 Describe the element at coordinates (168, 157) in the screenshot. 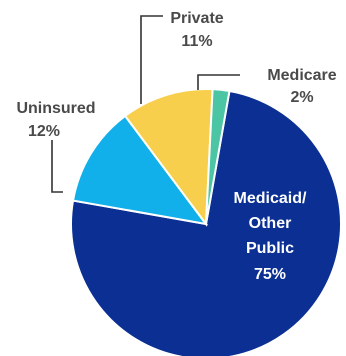

I see `slice-private` at that location.